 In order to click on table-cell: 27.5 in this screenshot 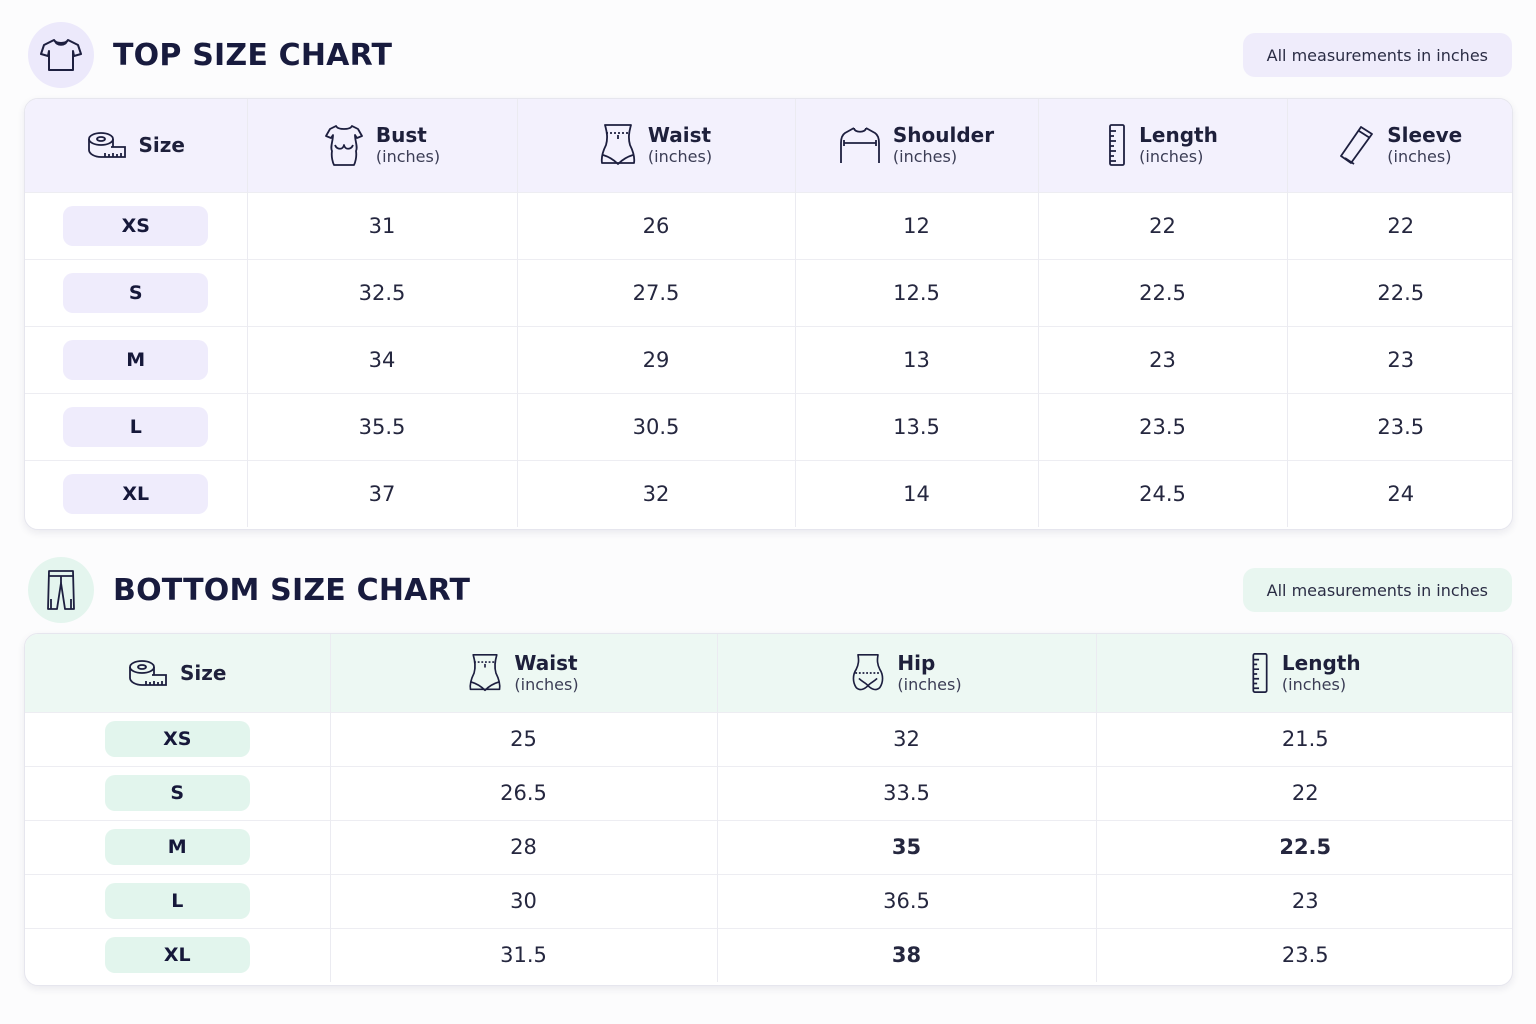, I will do `click(656, 292)`.